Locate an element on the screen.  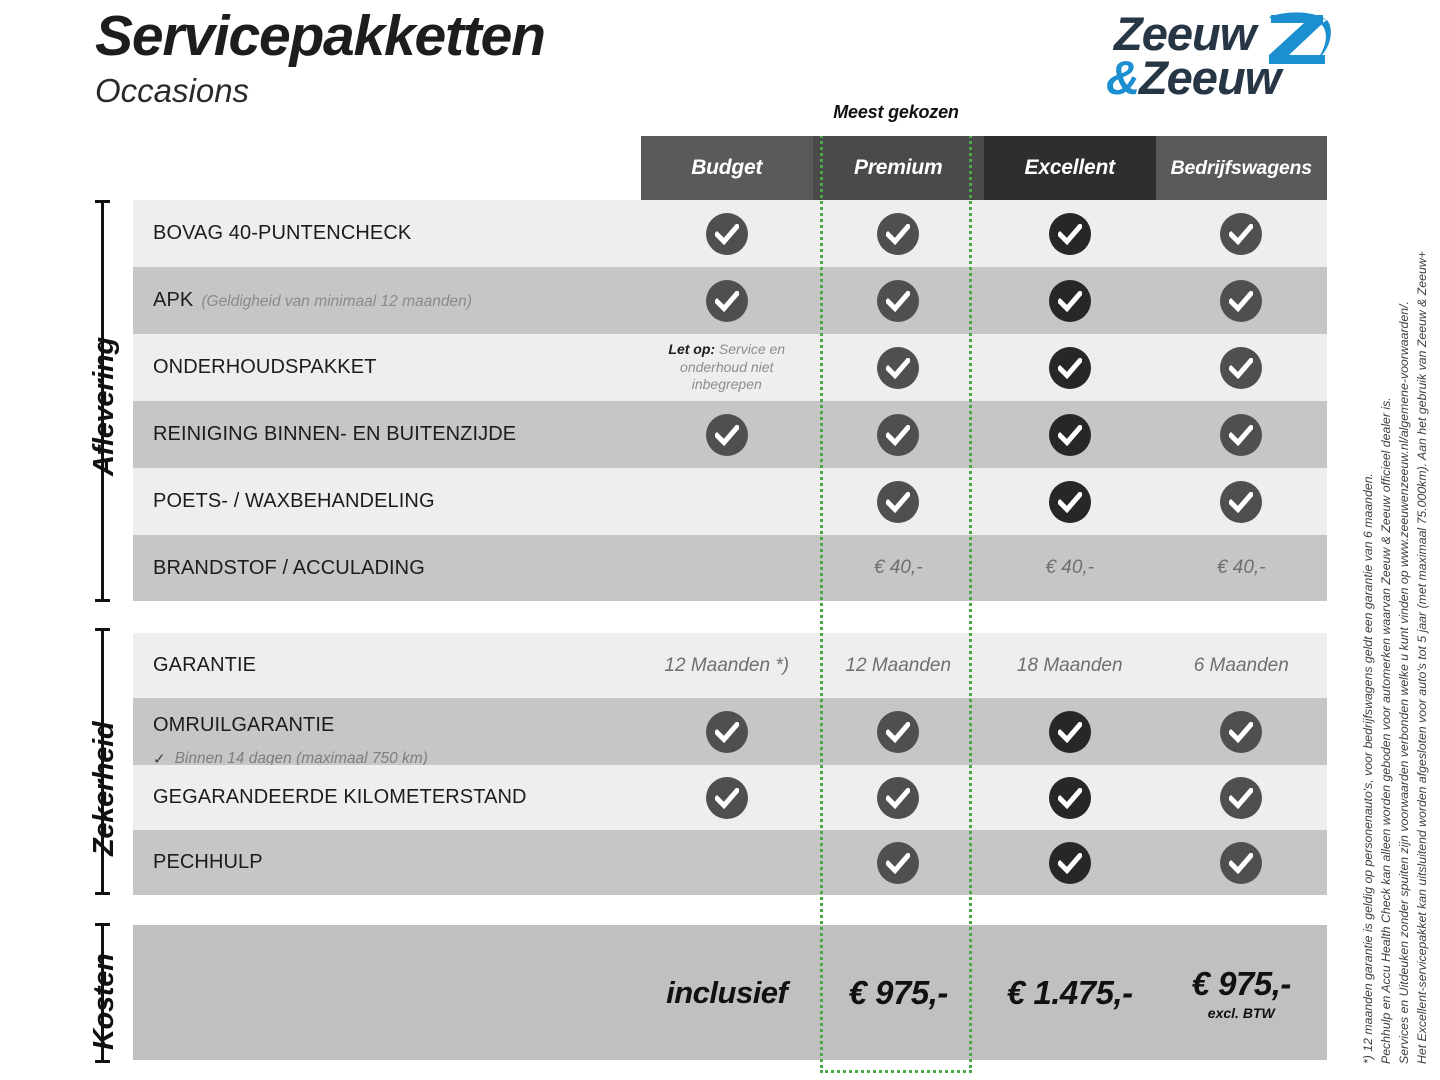
price-value: € 975,- is located at coordinates (898, 992).